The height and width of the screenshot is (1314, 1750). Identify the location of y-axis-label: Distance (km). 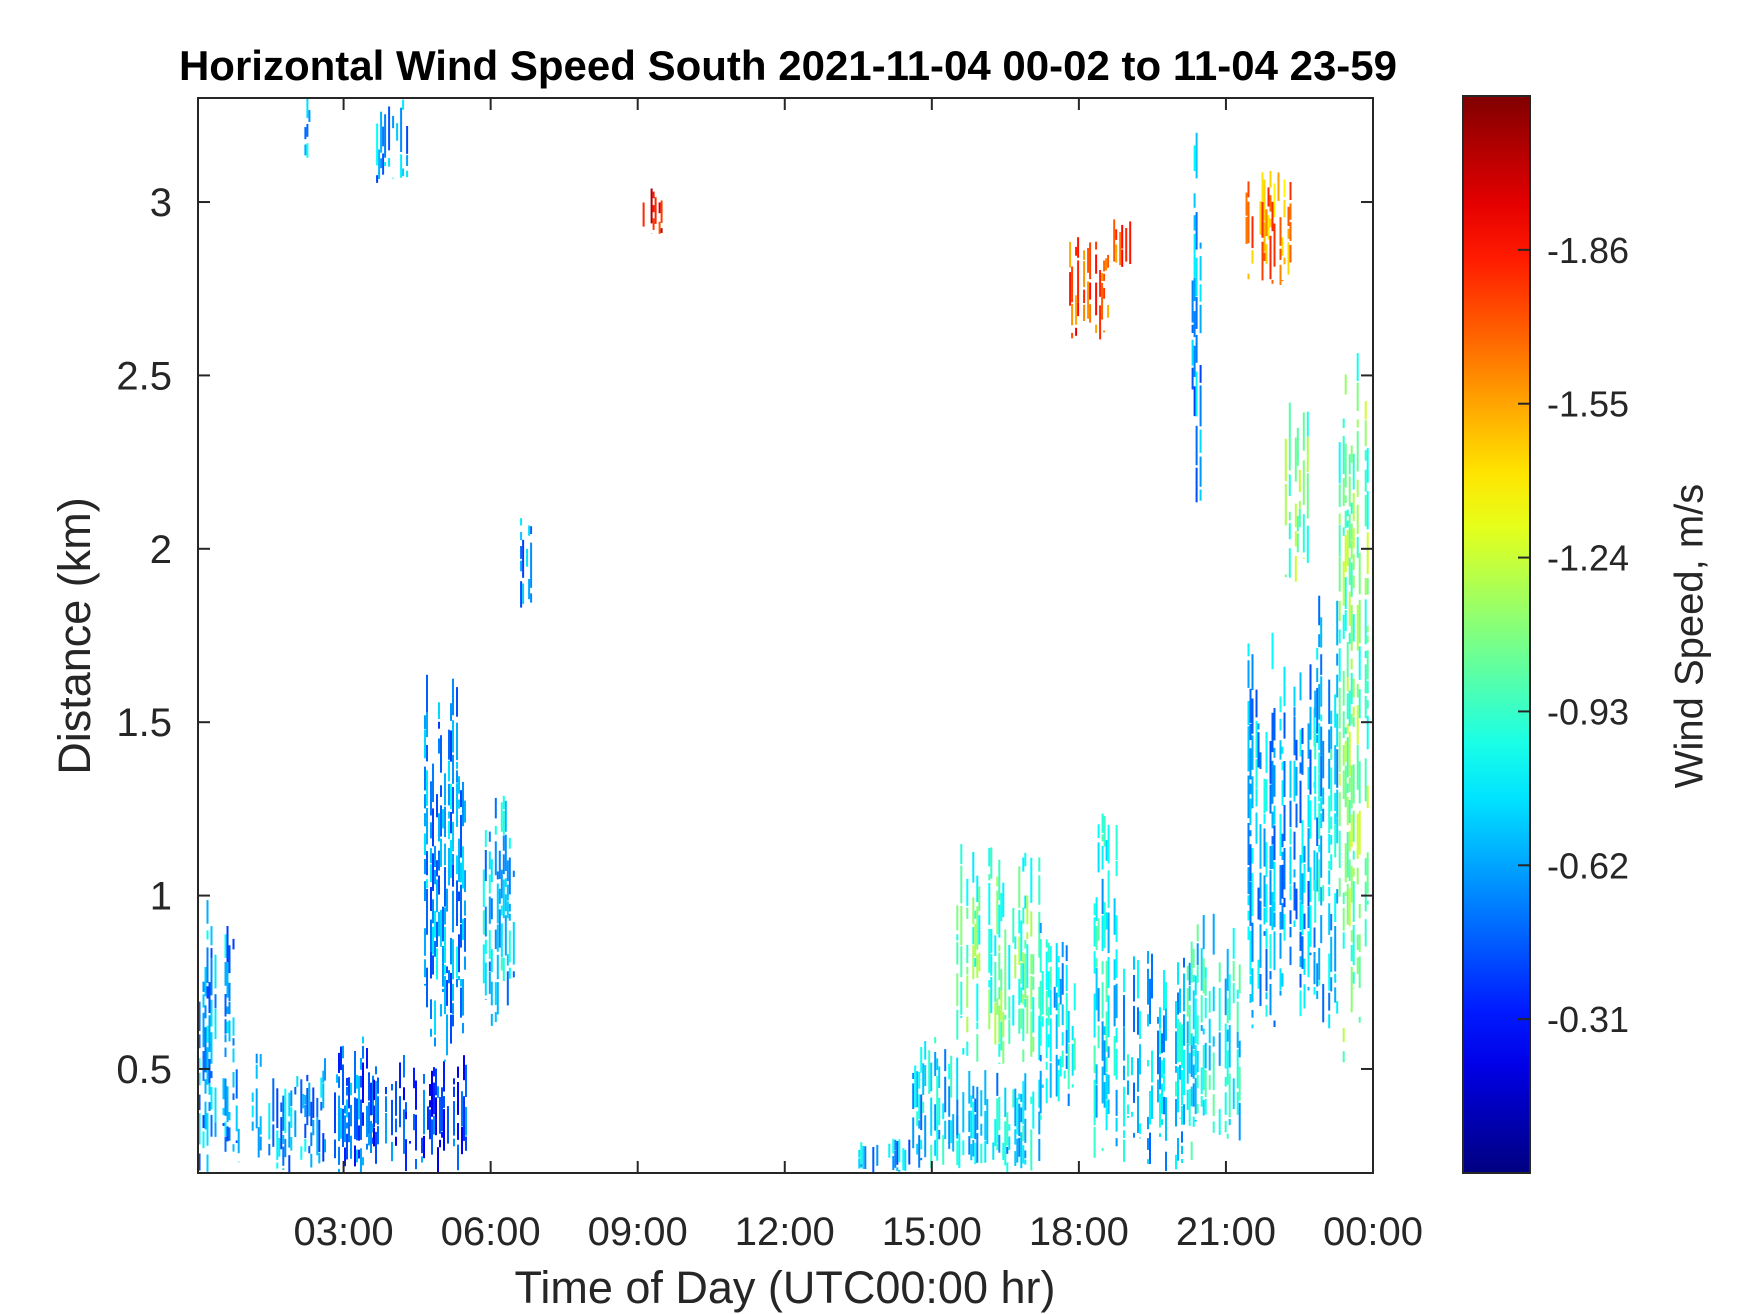
(75, 636).